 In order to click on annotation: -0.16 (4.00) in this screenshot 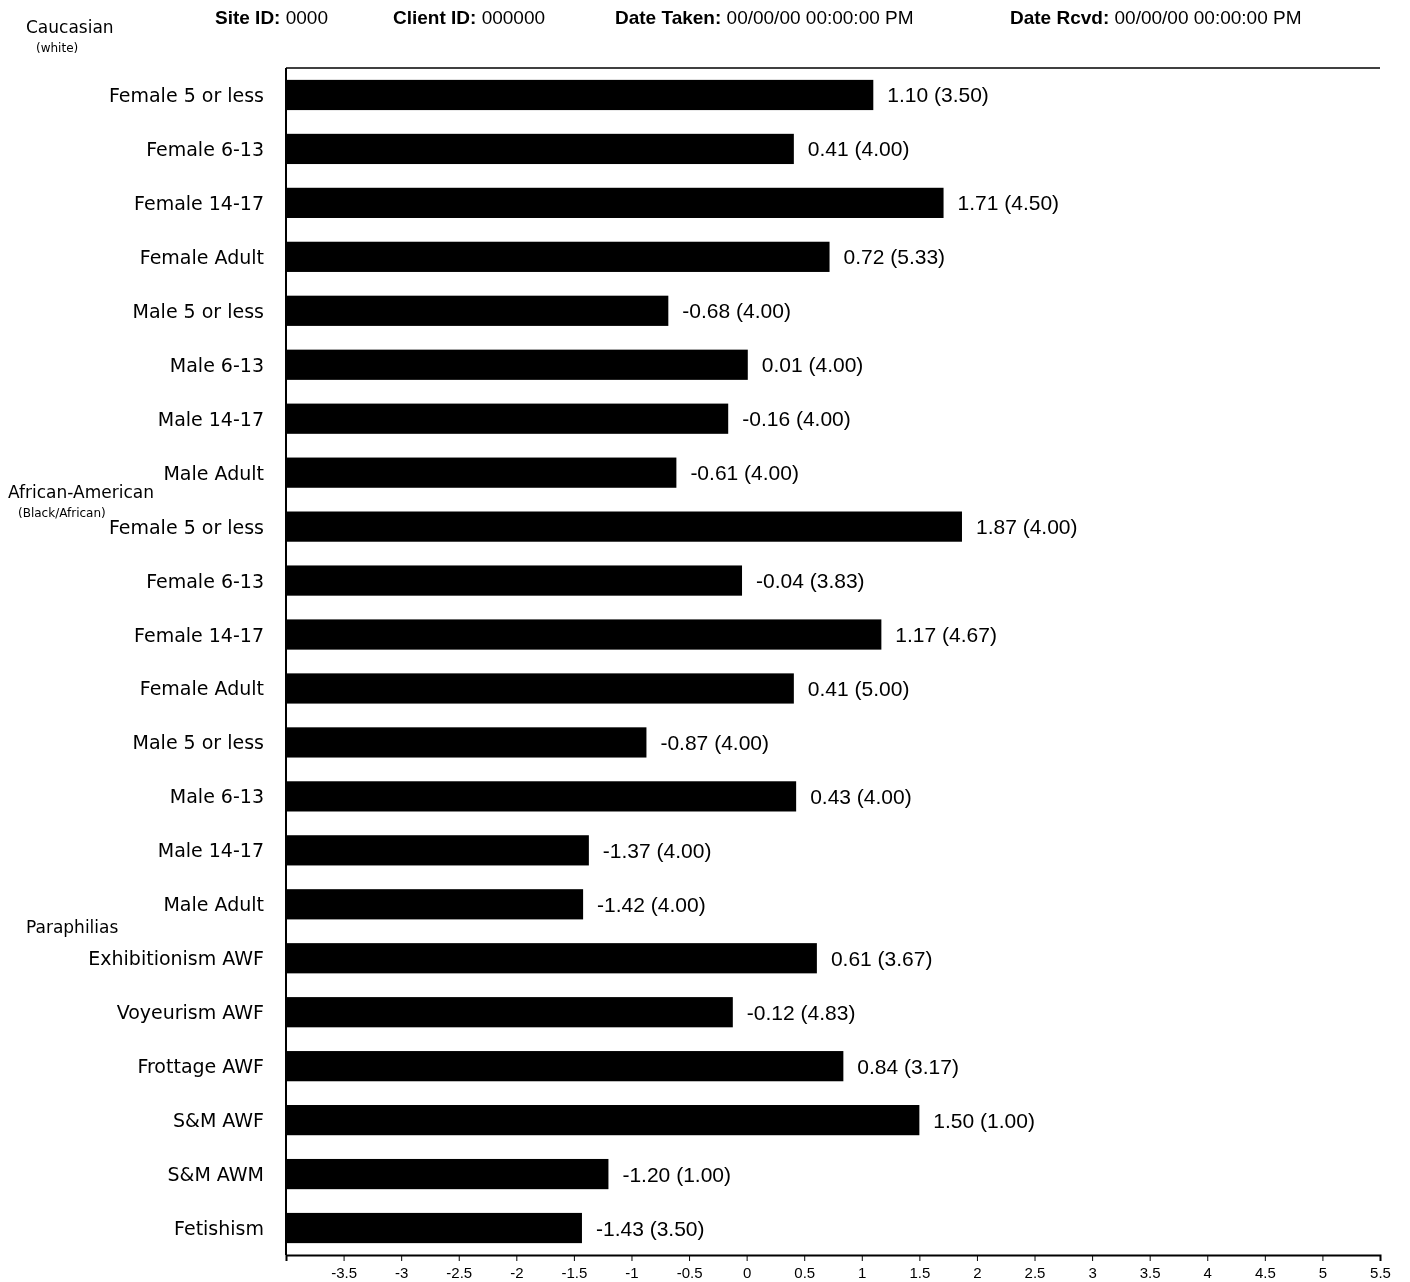, I will do `click(796, 419)`.